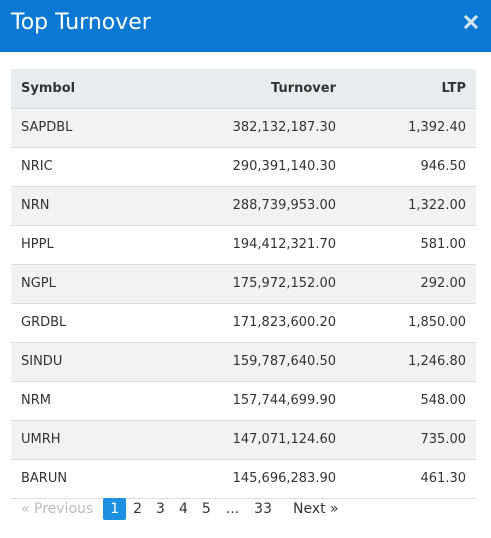 This screenshot has height=538, width=491. I want to click on cell-symbol: NRN, so click(81, 206).